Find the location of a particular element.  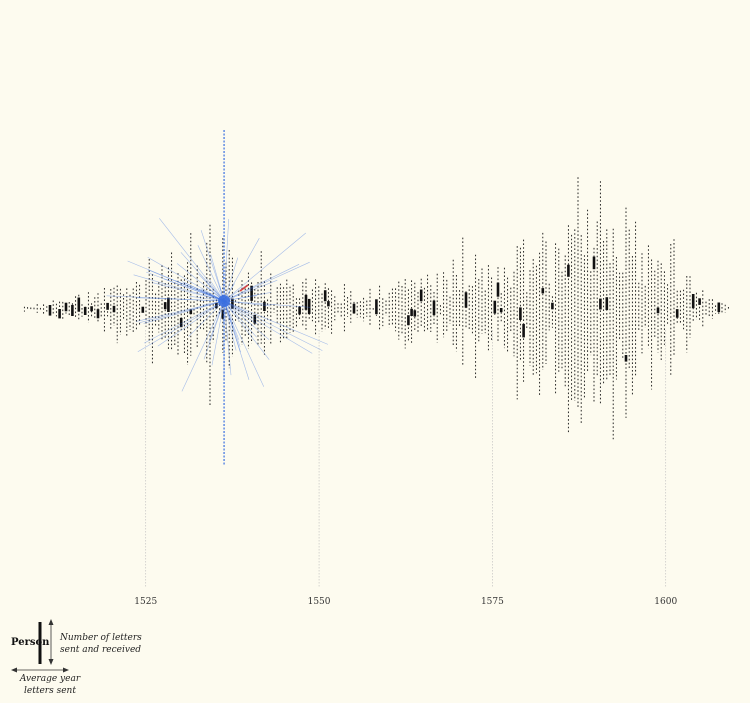

highlight-network-layer is located at coordinates (217, 297).